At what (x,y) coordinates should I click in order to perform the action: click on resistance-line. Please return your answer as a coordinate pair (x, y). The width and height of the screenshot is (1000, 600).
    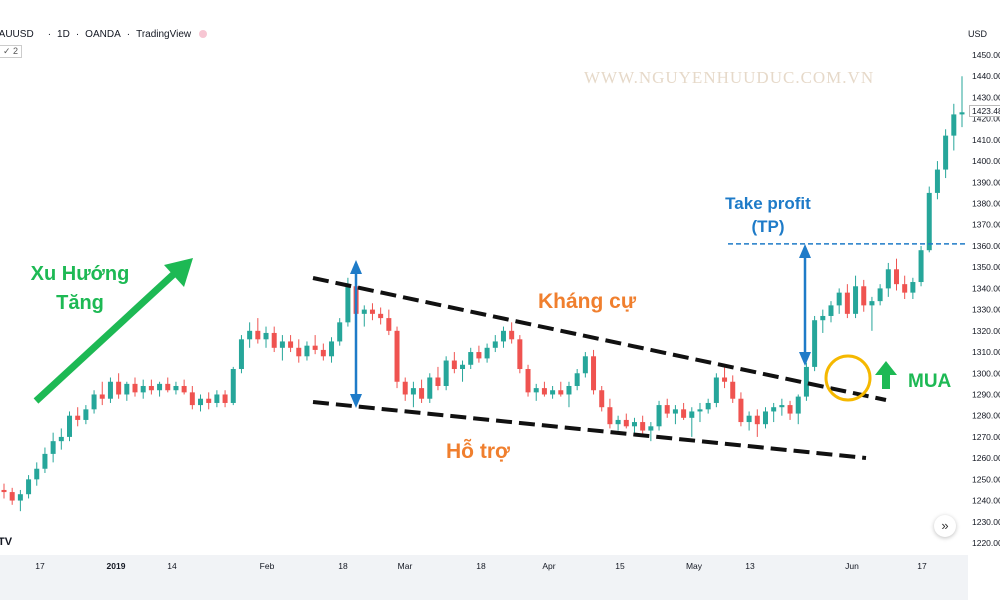
    Looking at the image, I should click on (599, 339).